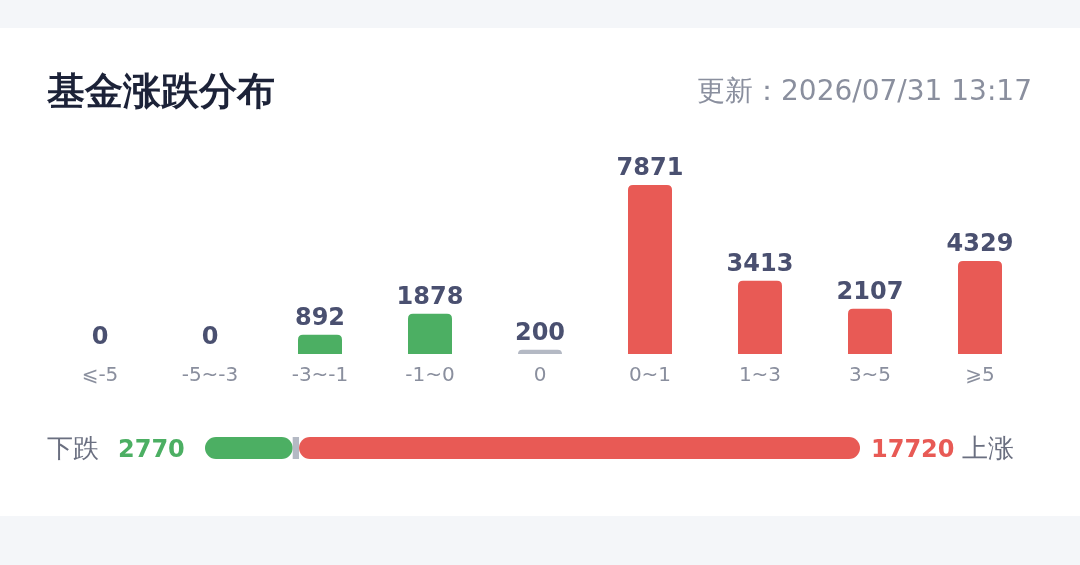 Image resolution: width=1080 pixels, height=565 pixels. What do you see at coordinates (430, 374) in the screenshot?
I see `x-tick-label: -1~0` at bounding box center [430, 374].